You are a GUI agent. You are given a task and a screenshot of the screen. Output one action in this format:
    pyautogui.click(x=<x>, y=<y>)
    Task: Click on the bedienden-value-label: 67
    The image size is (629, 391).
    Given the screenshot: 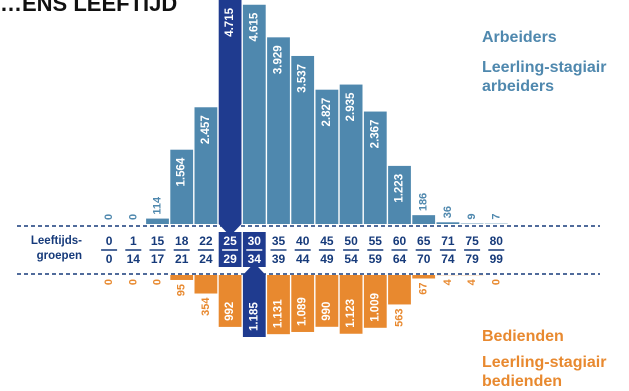 What is the action you would take?
    pyautogui.click(x=424, y=289)
    